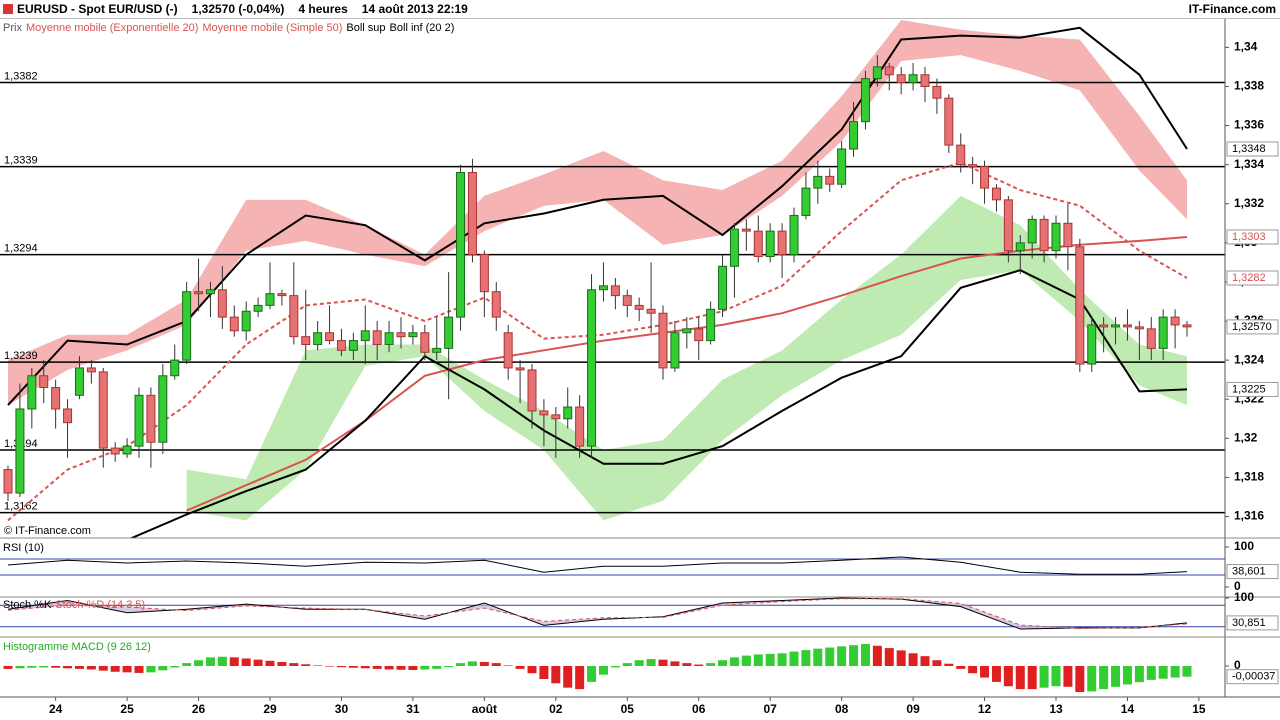 This screenshot has width=1280, height=720. I want to click on y-tick-label: 1,332, so click(1249, 203).